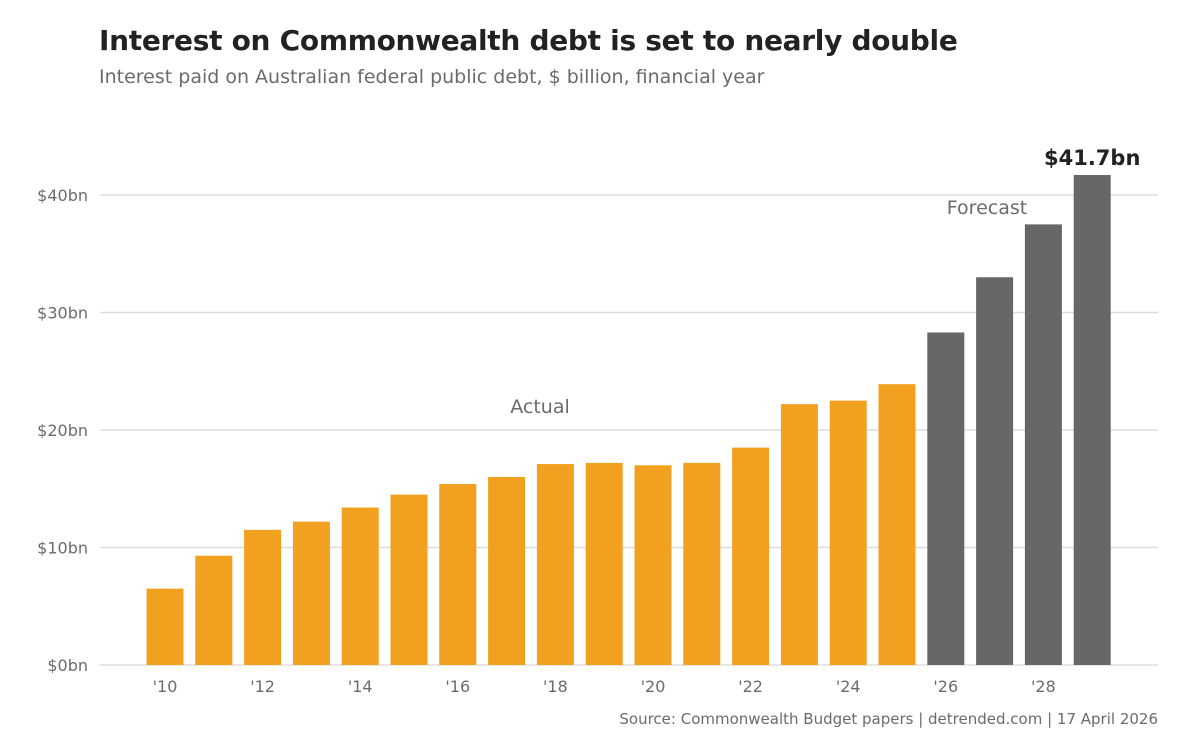  What do you see at coordinates (360, 686) in the screenshot?
I see `x-tick-label: '14` at bounding box center [360, 686].